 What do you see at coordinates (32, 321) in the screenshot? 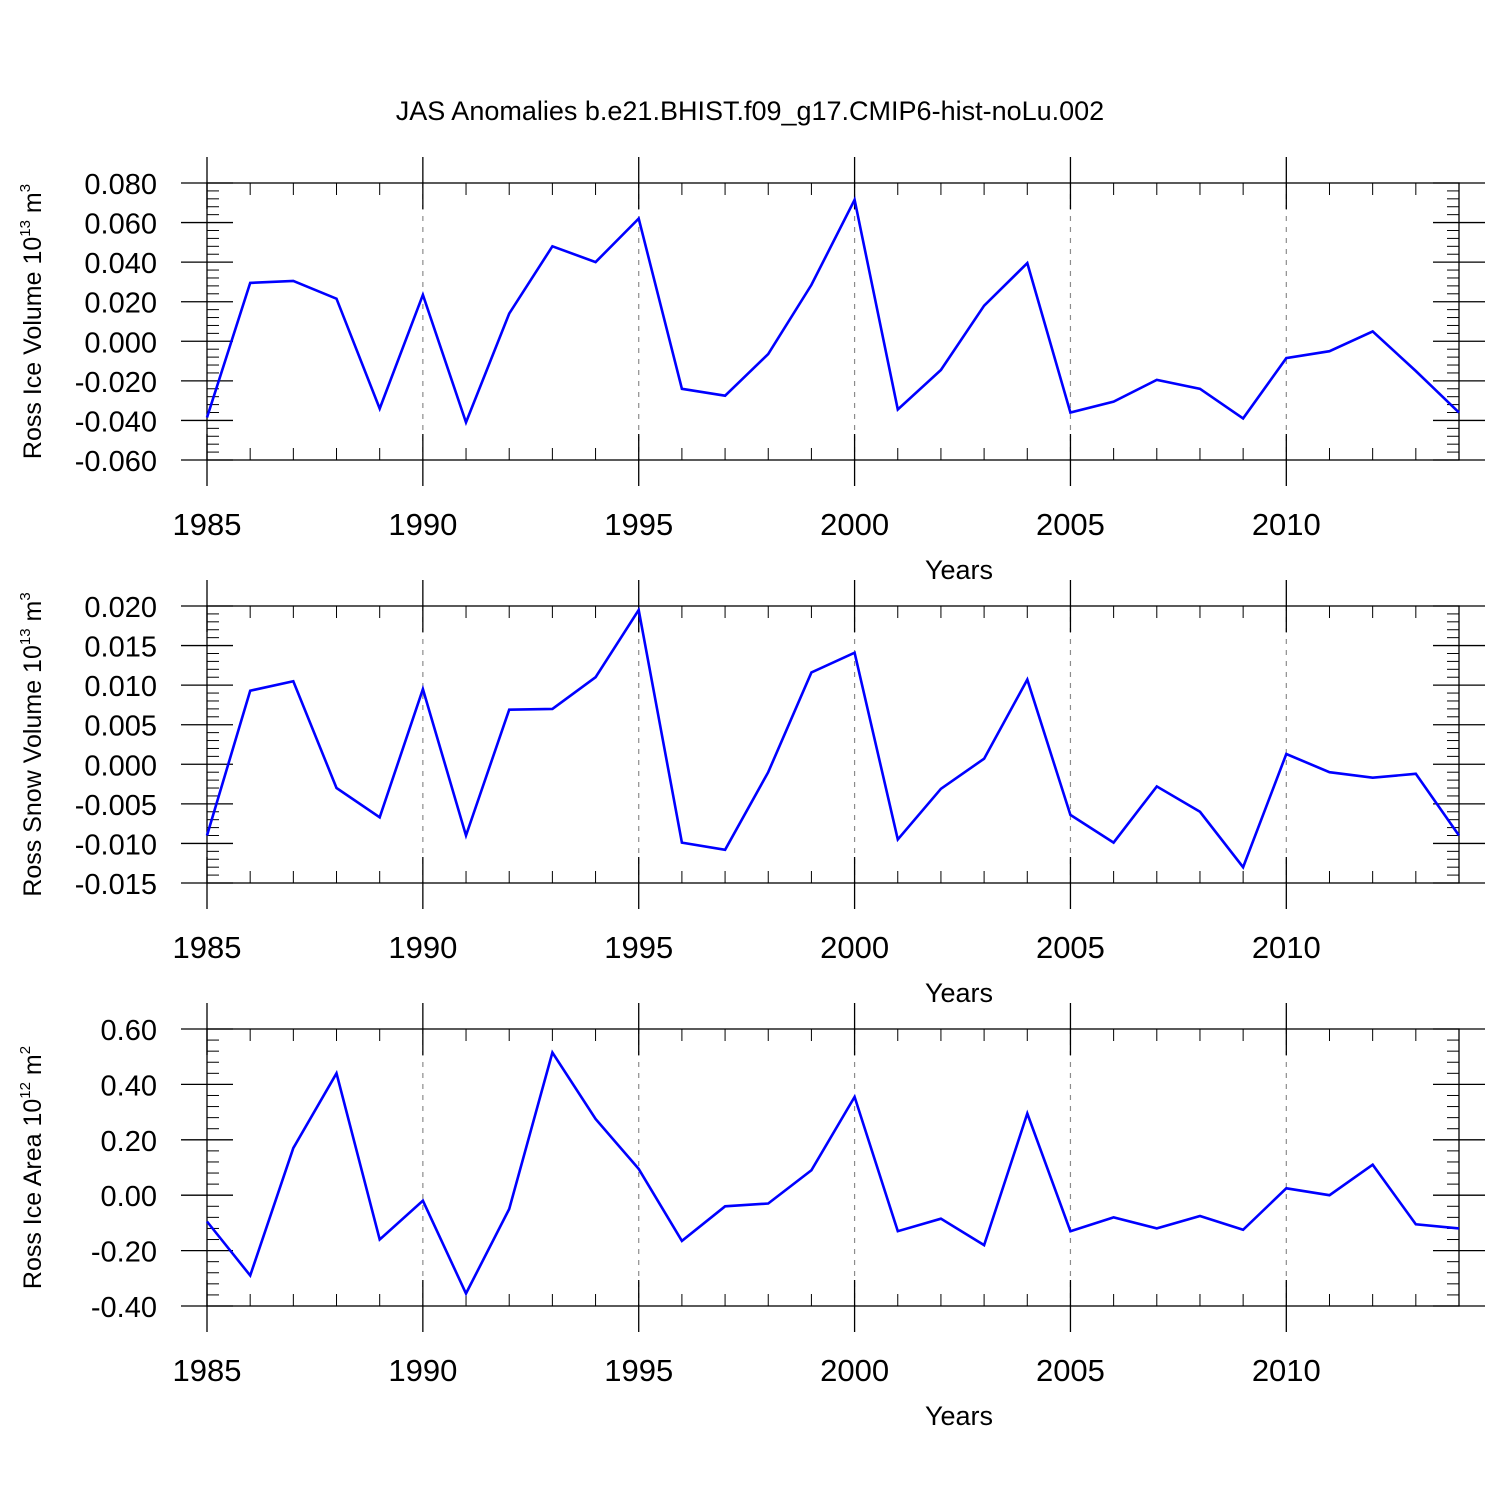
I see `y-axis-label: Ross Ice Volume 1013 m3` at bounding box center [32, 321].